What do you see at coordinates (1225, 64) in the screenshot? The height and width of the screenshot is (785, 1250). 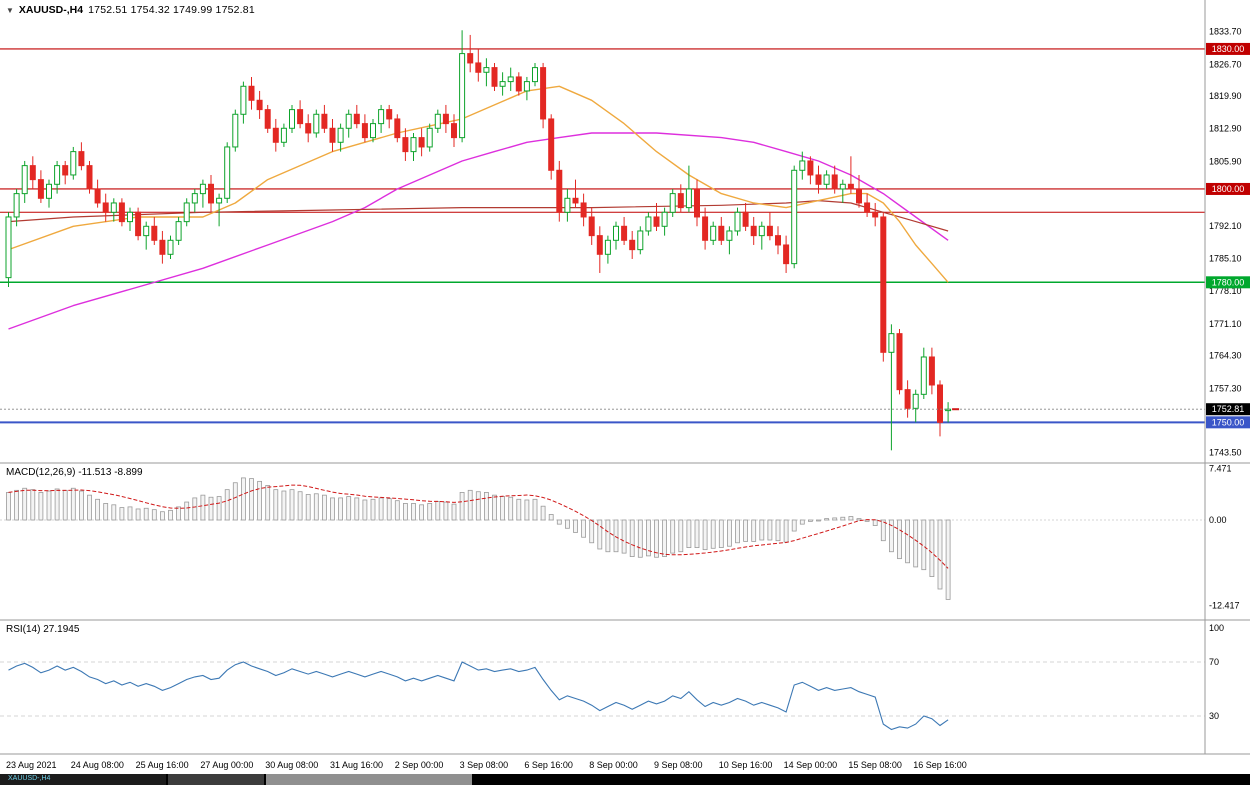 I see `svg-text: 1826.70` at bounding box center [1225, 64].